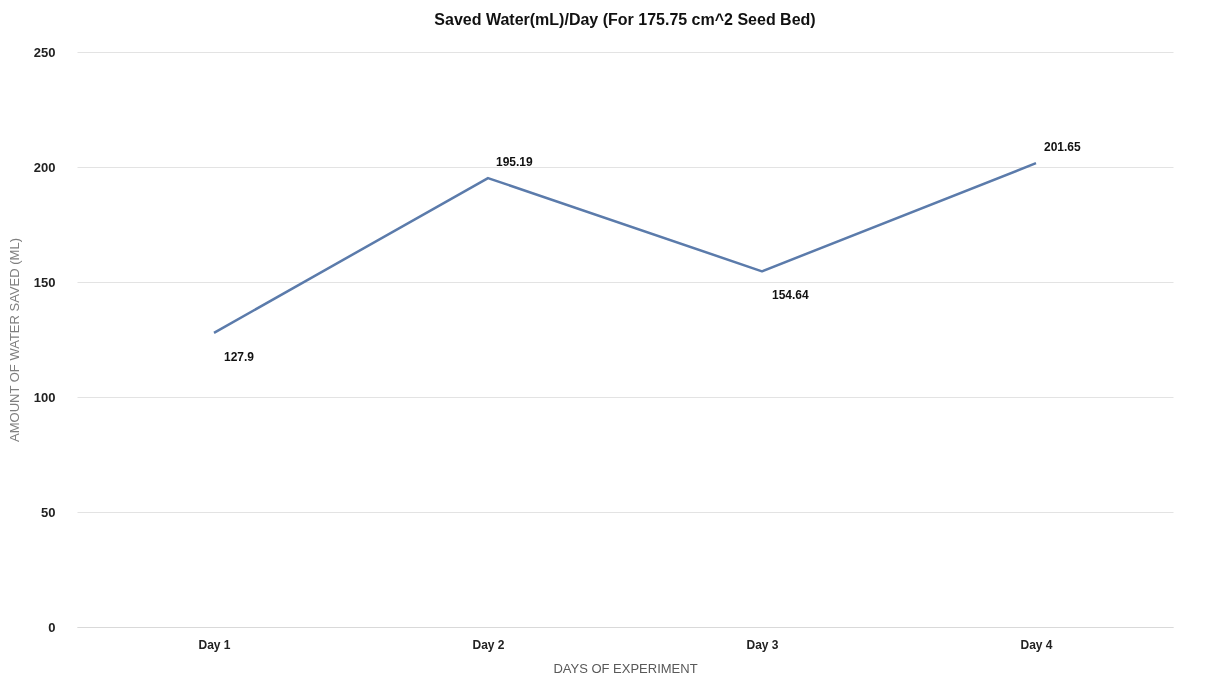 This screenshot has height=685, width=1232. Describe the element at coordinates (14, 340) in the screenshot. I see `y-axis-title: AMOUNT OF WATER SAVED (ML)` at that location.